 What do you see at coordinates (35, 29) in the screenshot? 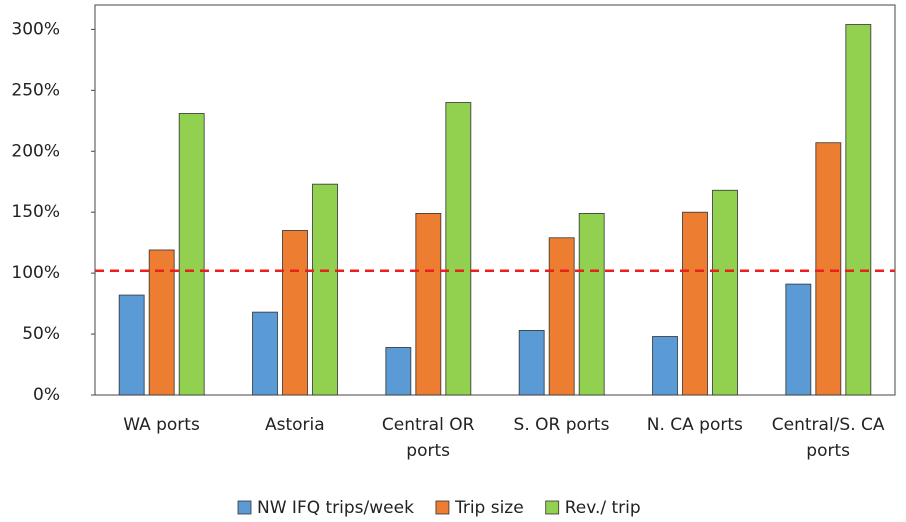
I see `y-tick-label: 300%` at bounding box center [35, 29].